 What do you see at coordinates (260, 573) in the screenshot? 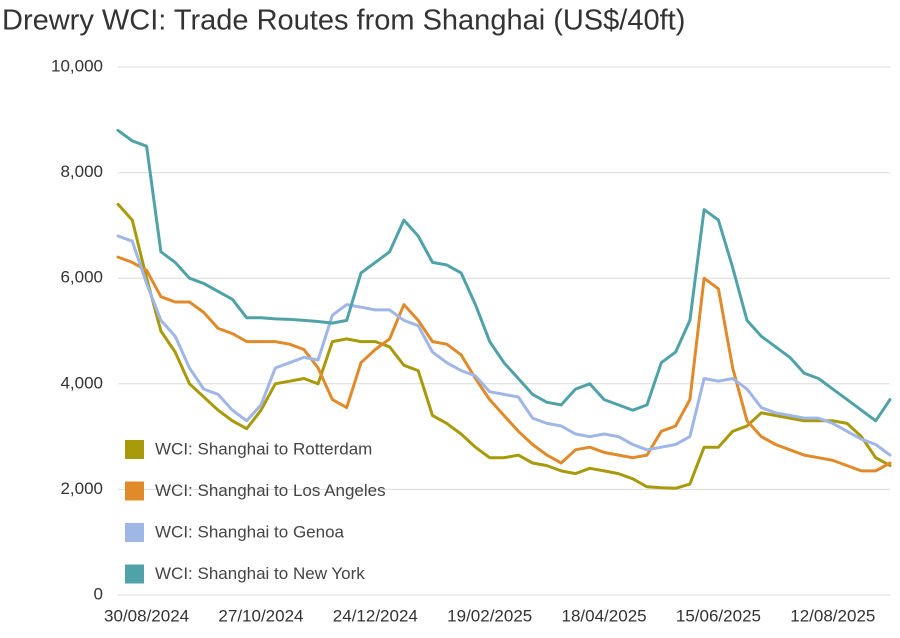
I see `legend-label: WCI: Shanghai to New York` at bounding box center [260, 573].